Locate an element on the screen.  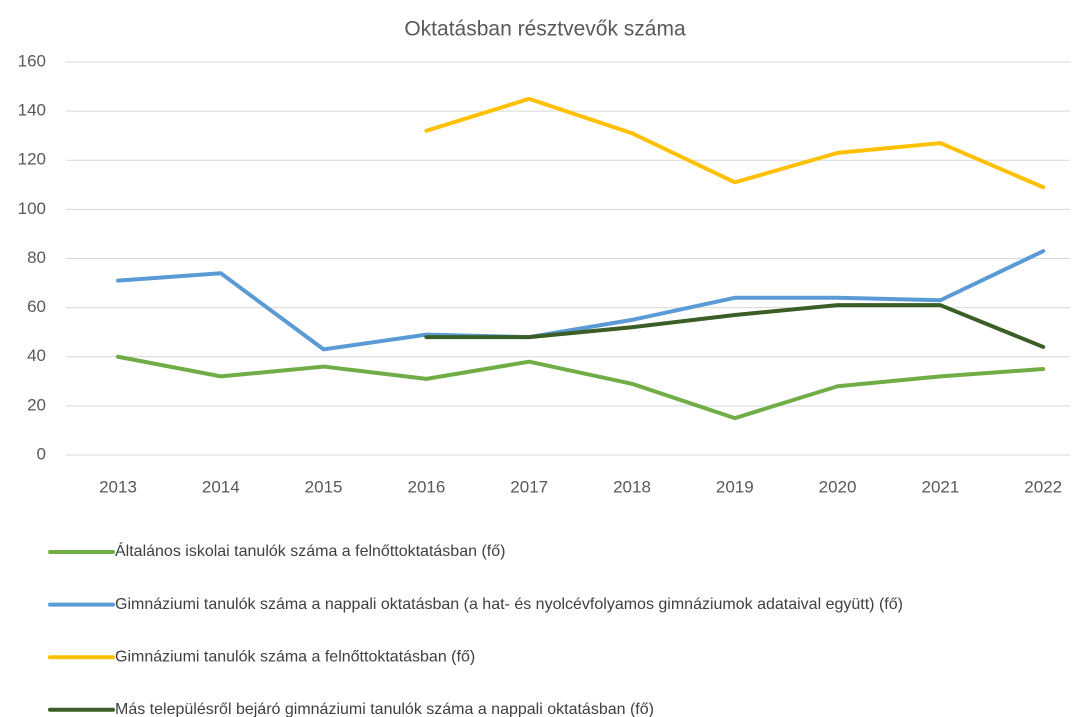
x-tick-label: 2014 is located at coordinates (221, 486).